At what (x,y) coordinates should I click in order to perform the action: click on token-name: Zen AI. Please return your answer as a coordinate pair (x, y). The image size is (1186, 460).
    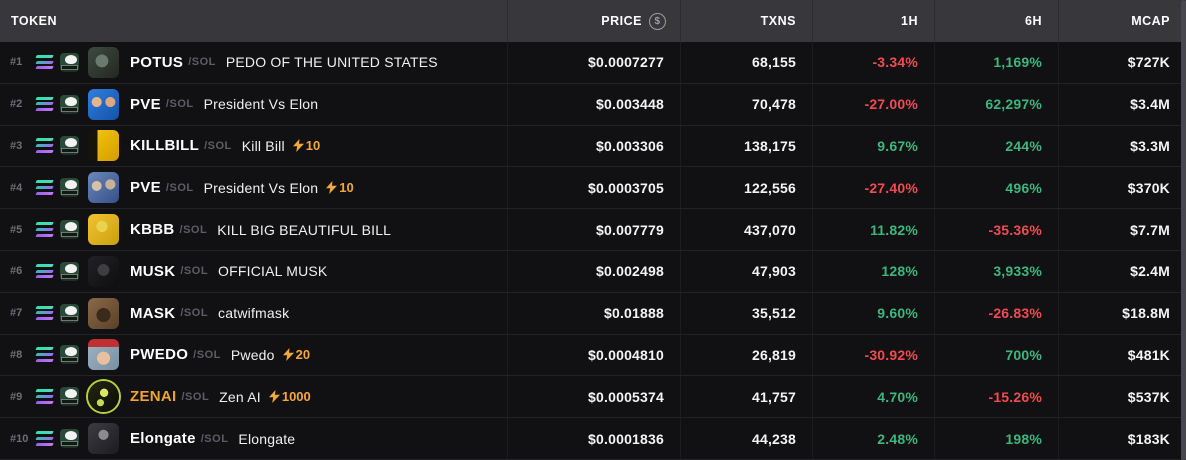
    Looking at the image, I should click on (240, 396).